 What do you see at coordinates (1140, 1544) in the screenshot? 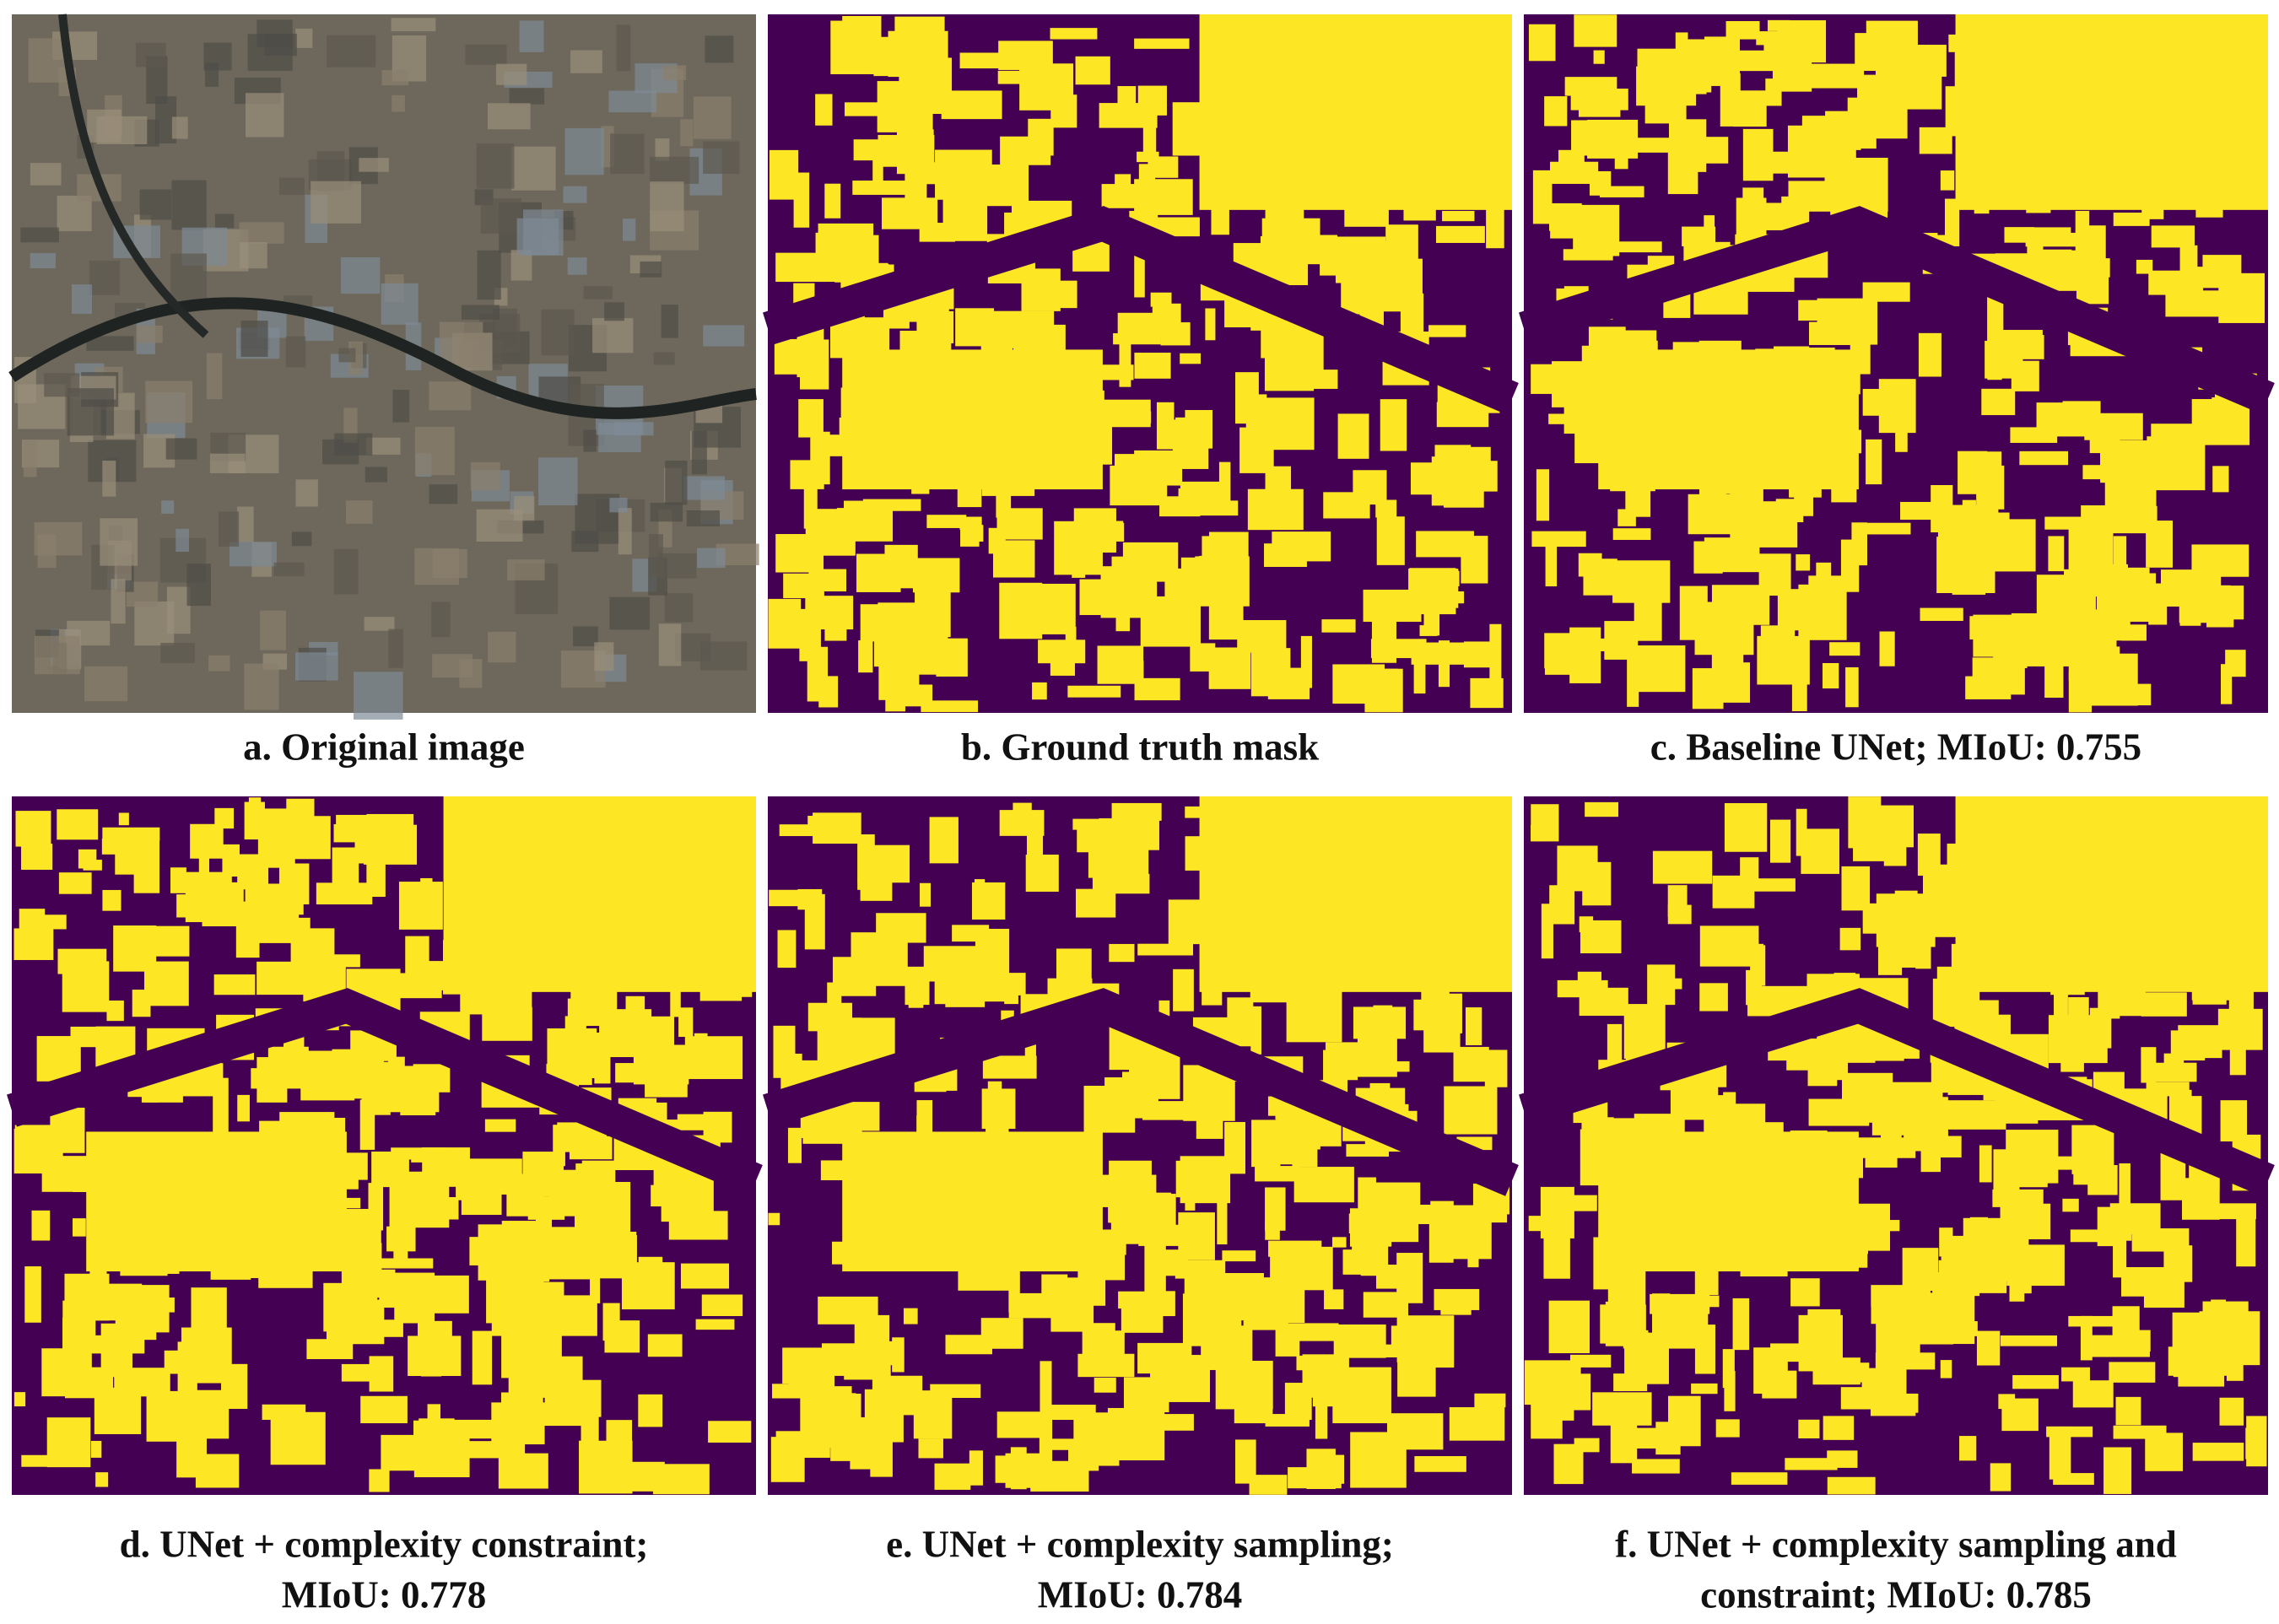
I see `panel-caption: e. UNet + complexity sampling;` at bounding box center [1140, 1544].